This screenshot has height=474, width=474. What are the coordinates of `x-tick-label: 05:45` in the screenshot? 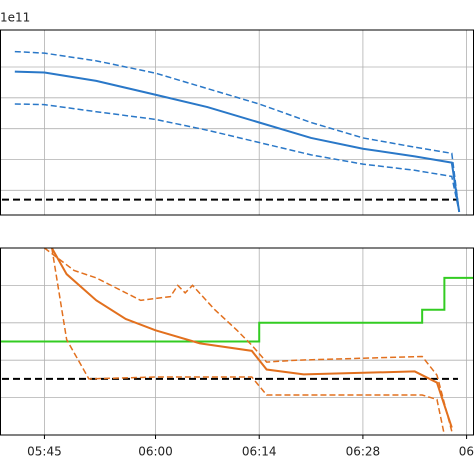 It's located at (44, 452).